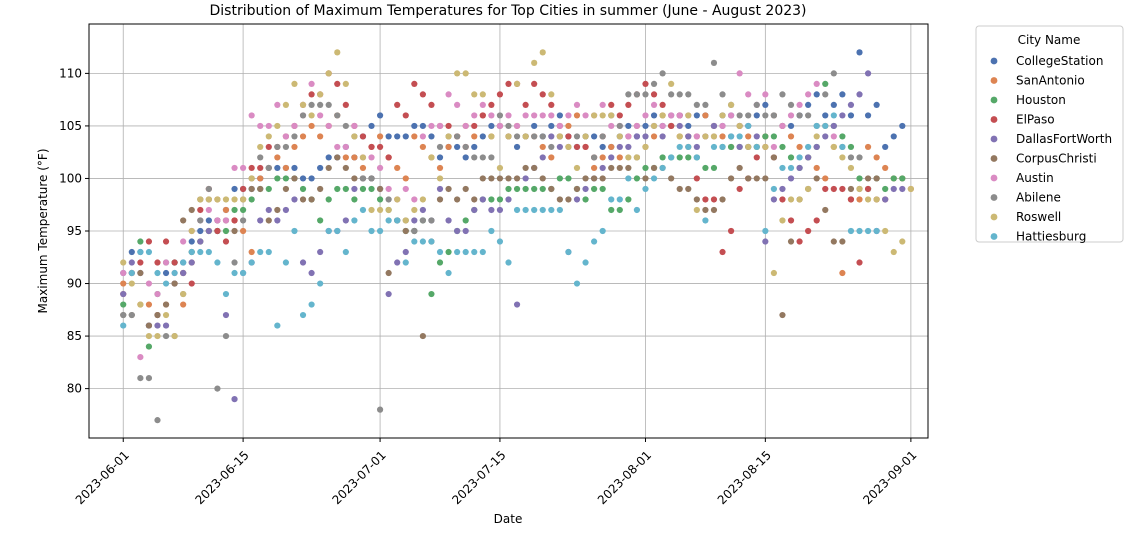  Describe the element at coordinates (478, 477) in the screenshot. I see `x-tick-label: 2023-07-15` at that location.